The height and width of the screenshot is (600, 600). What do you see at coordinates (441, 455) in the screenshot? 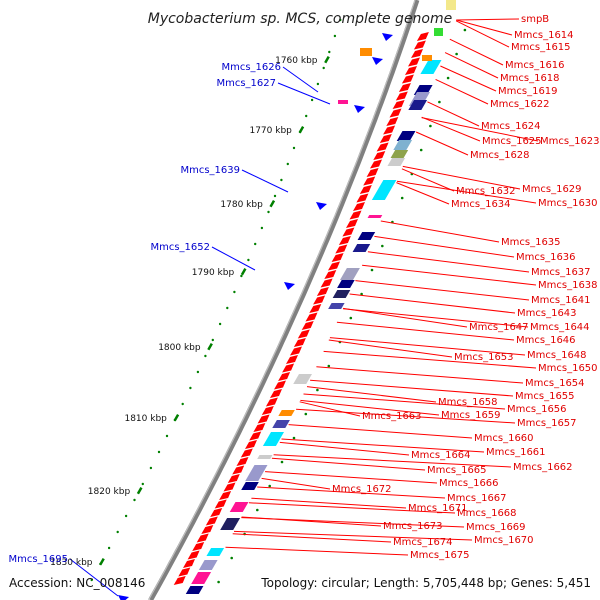
I see `reverse-gene-label: Mmcs_1664` at bounding box center [441, 455].